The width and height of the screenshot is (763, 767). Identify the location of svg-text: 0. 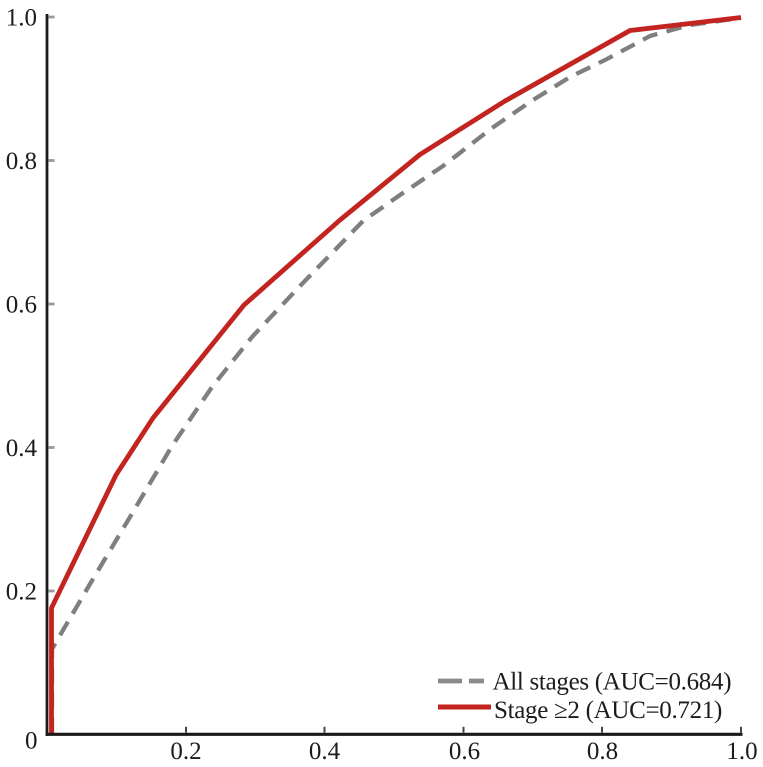
(31, 741).